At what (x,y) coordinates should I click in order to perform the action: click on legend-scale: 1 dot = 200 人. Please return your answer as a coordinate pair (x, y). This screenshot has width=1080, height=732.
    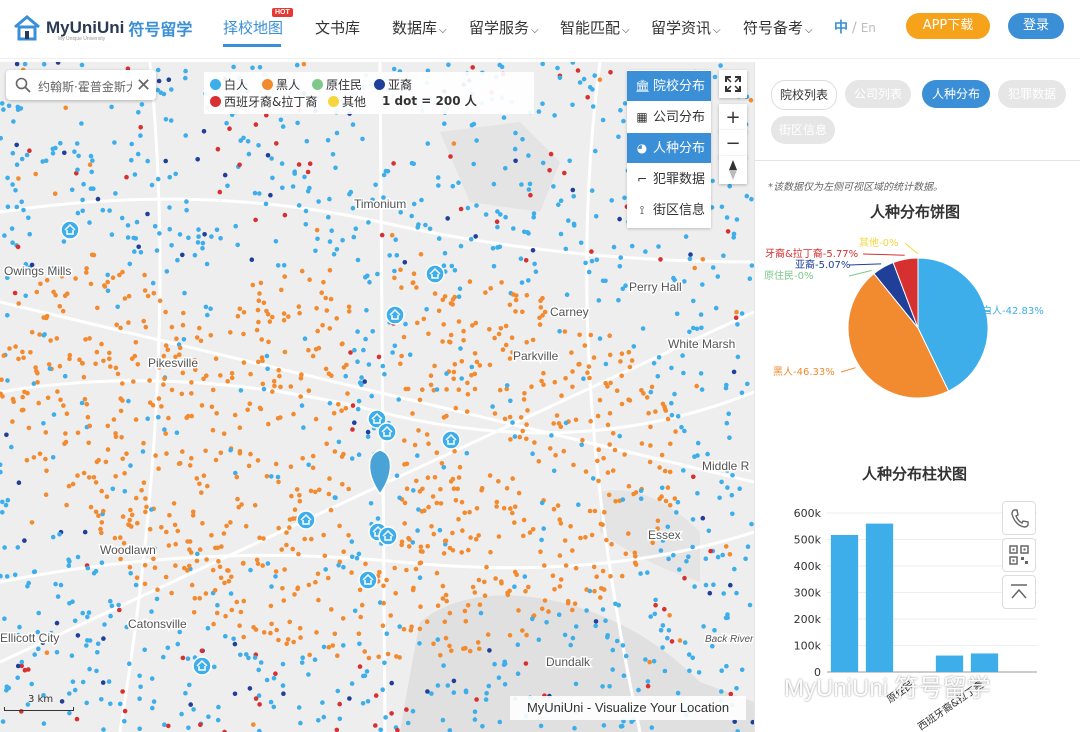
    Looking at the image, I should click on (429, 101).